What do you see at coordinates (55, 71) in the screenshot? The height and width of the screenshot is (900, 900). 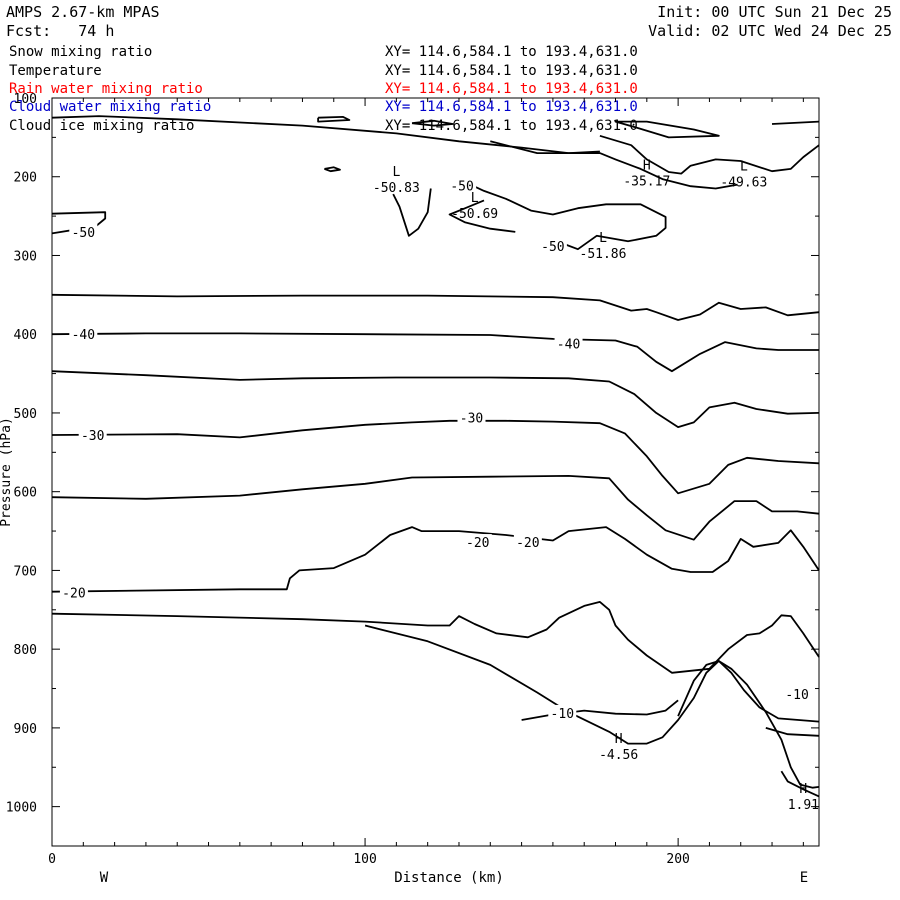 I see `field-name-temperature: Temperature` at bounding box center [55, 71].